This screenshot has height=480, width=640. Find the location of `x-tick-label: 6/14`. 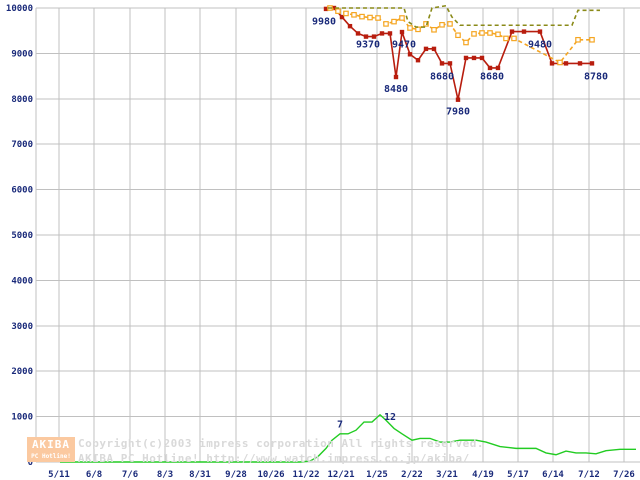

x-tick-label: 6/14 is located at coordinates (553, 475).